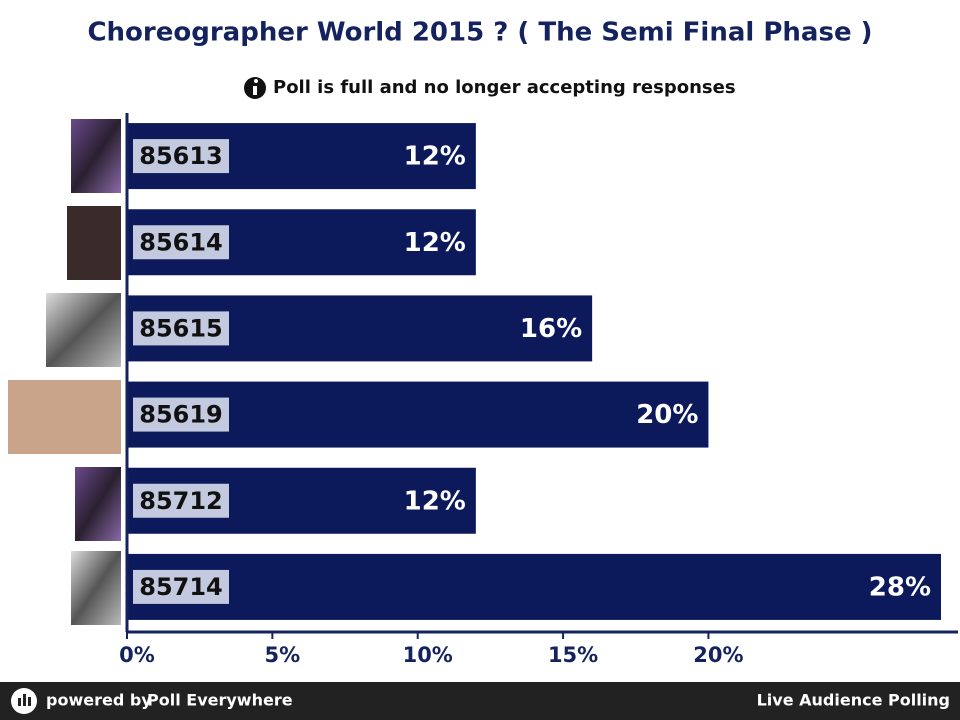 This screenshot has width=960, height=720. I want to click on info-icon-dot, so click(256, 81).